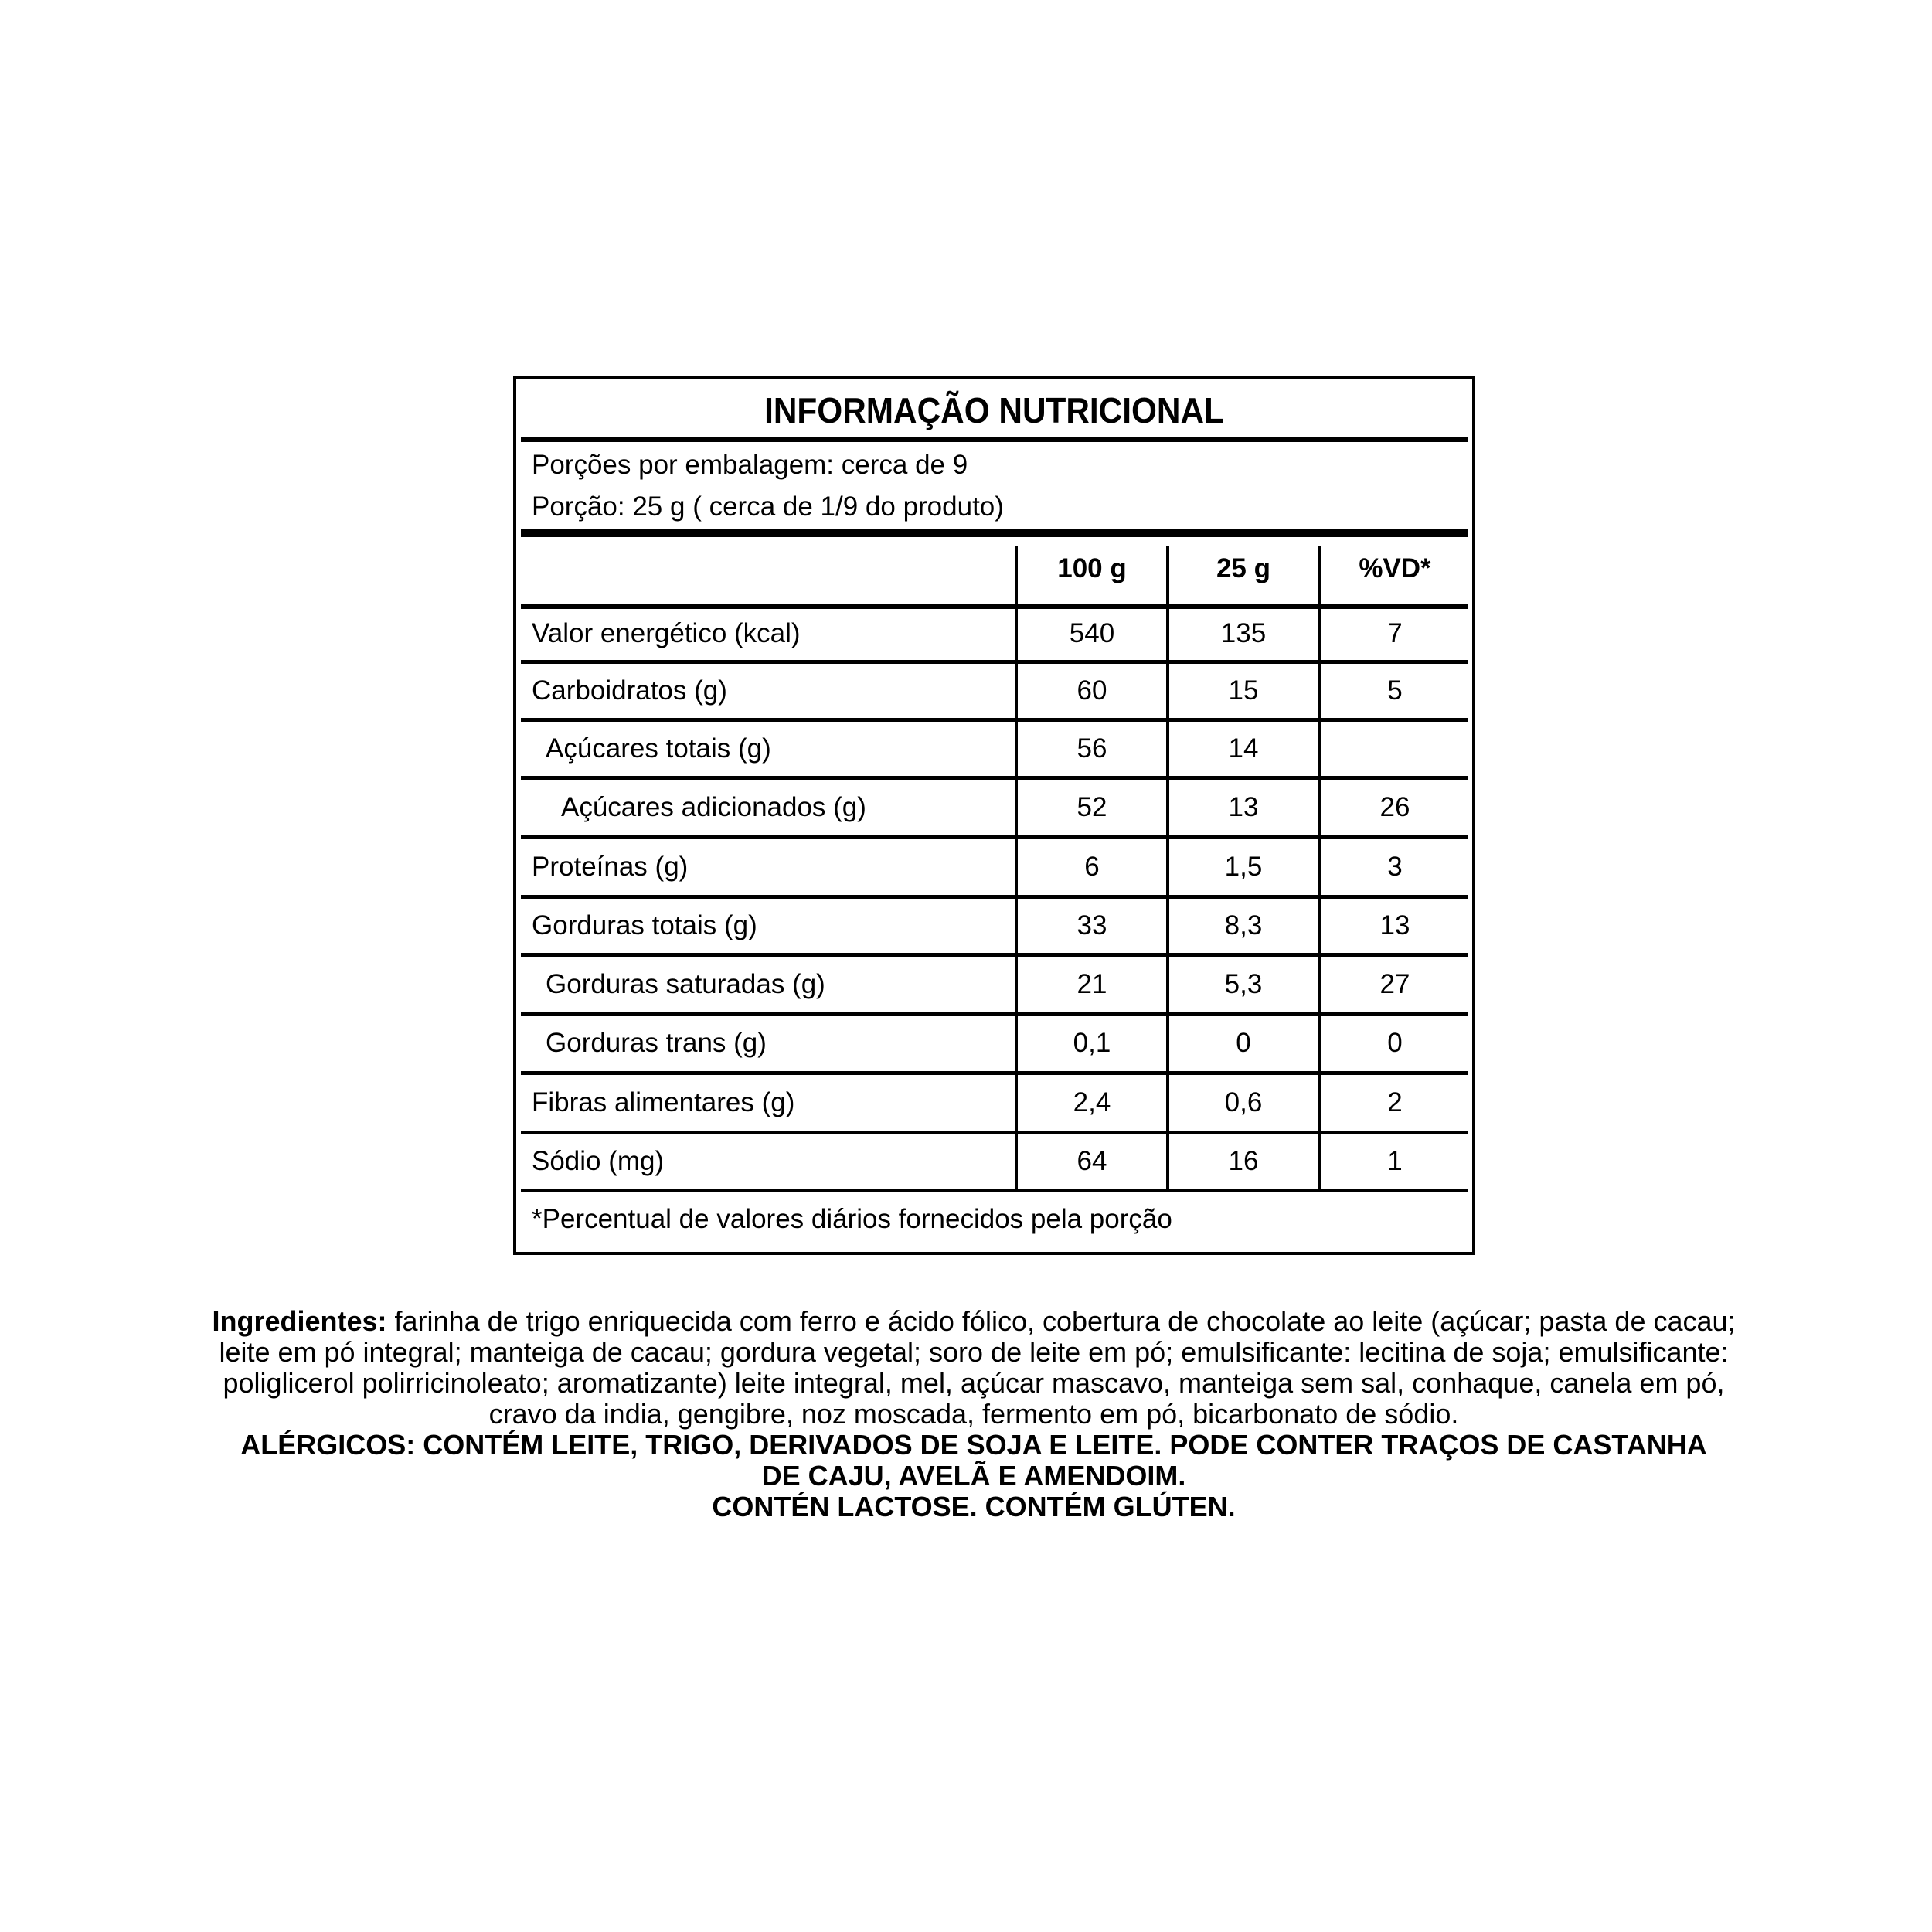  I want to click on nutrient-value: 27, so click(1395, 984).